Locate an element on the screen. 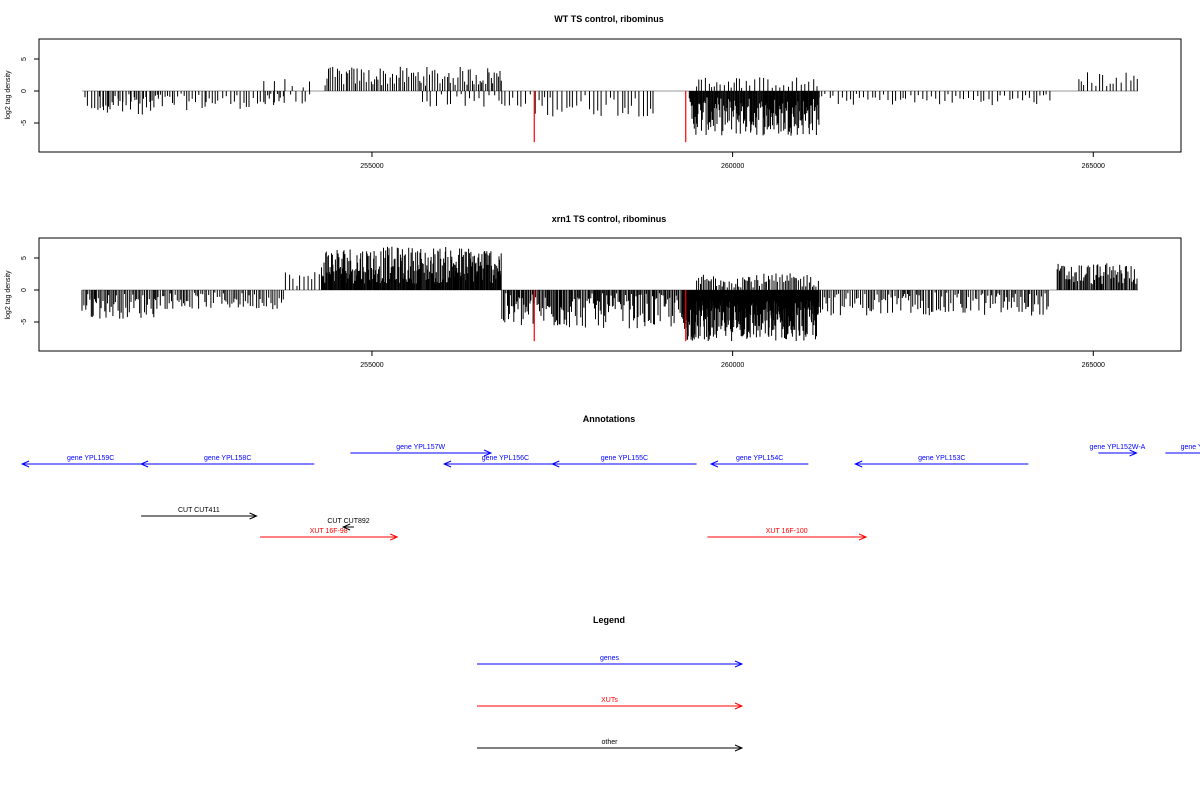 This screenshot has height=800, width=1200. annotations-title: Annotations is located at coordinates (609, 419).